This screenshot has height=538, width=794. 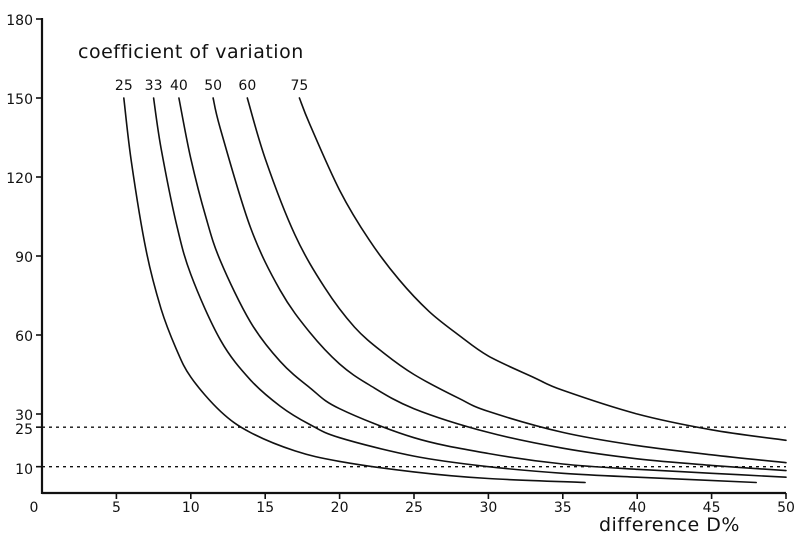 What do you see at coordinates (300, 86) in the screenshot?
I see `series-label-75: 75` at bounding box center [300, 86].